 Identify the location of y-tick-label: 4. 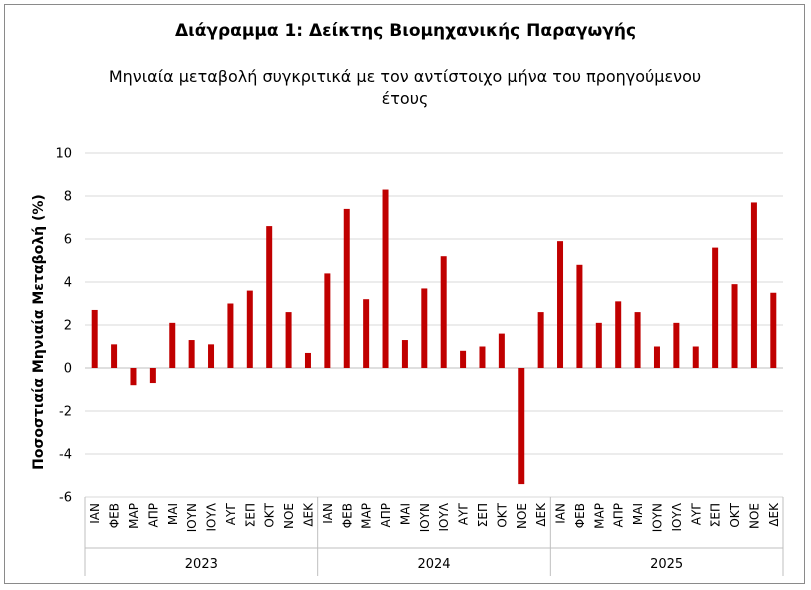
(68, 283).